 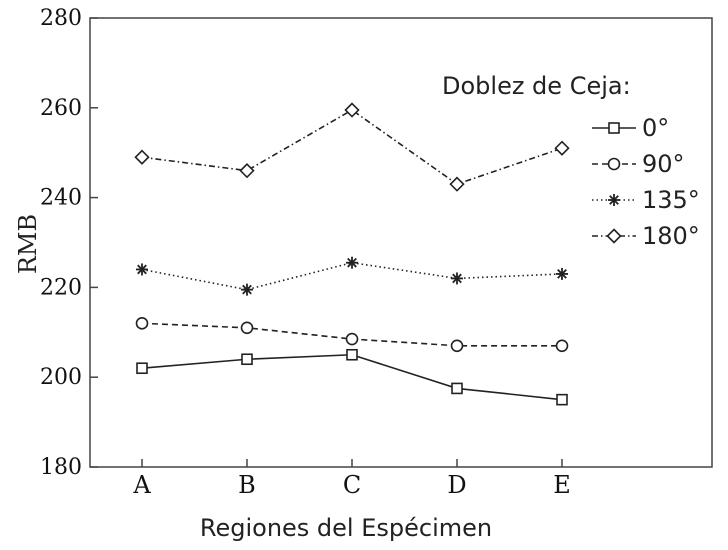 What do you see at coordinates (346, 528) in the screenshot?
I see `x-axis-title: Regiones del Espécimen` at bounding box center [346, 528].